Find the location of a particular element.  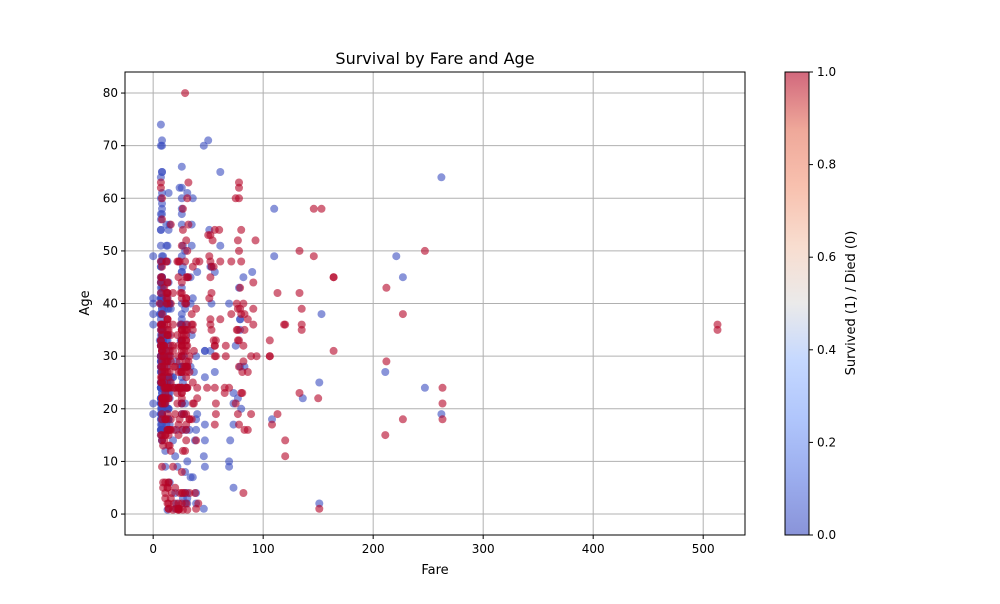

y-tick-label: 80 is located at coordinates (110, 93).